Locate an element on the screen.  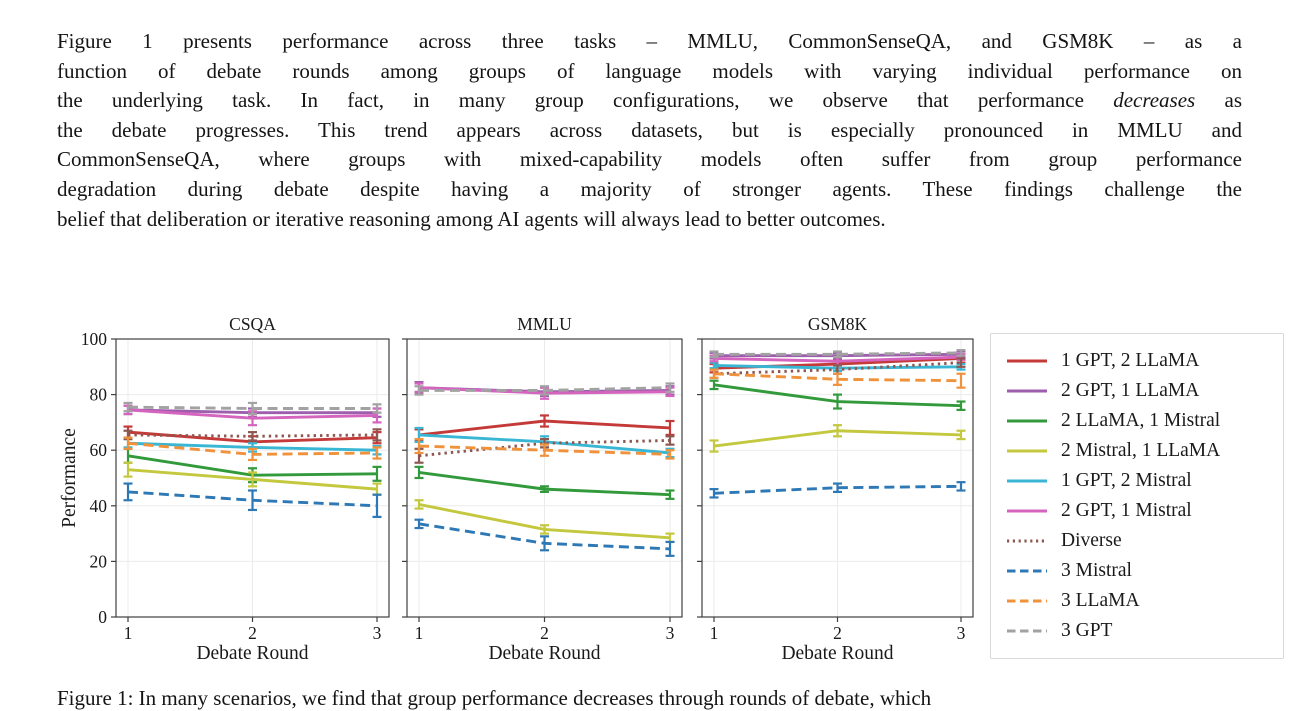
panel-title: MMLU is located at coordinates (544, 324).